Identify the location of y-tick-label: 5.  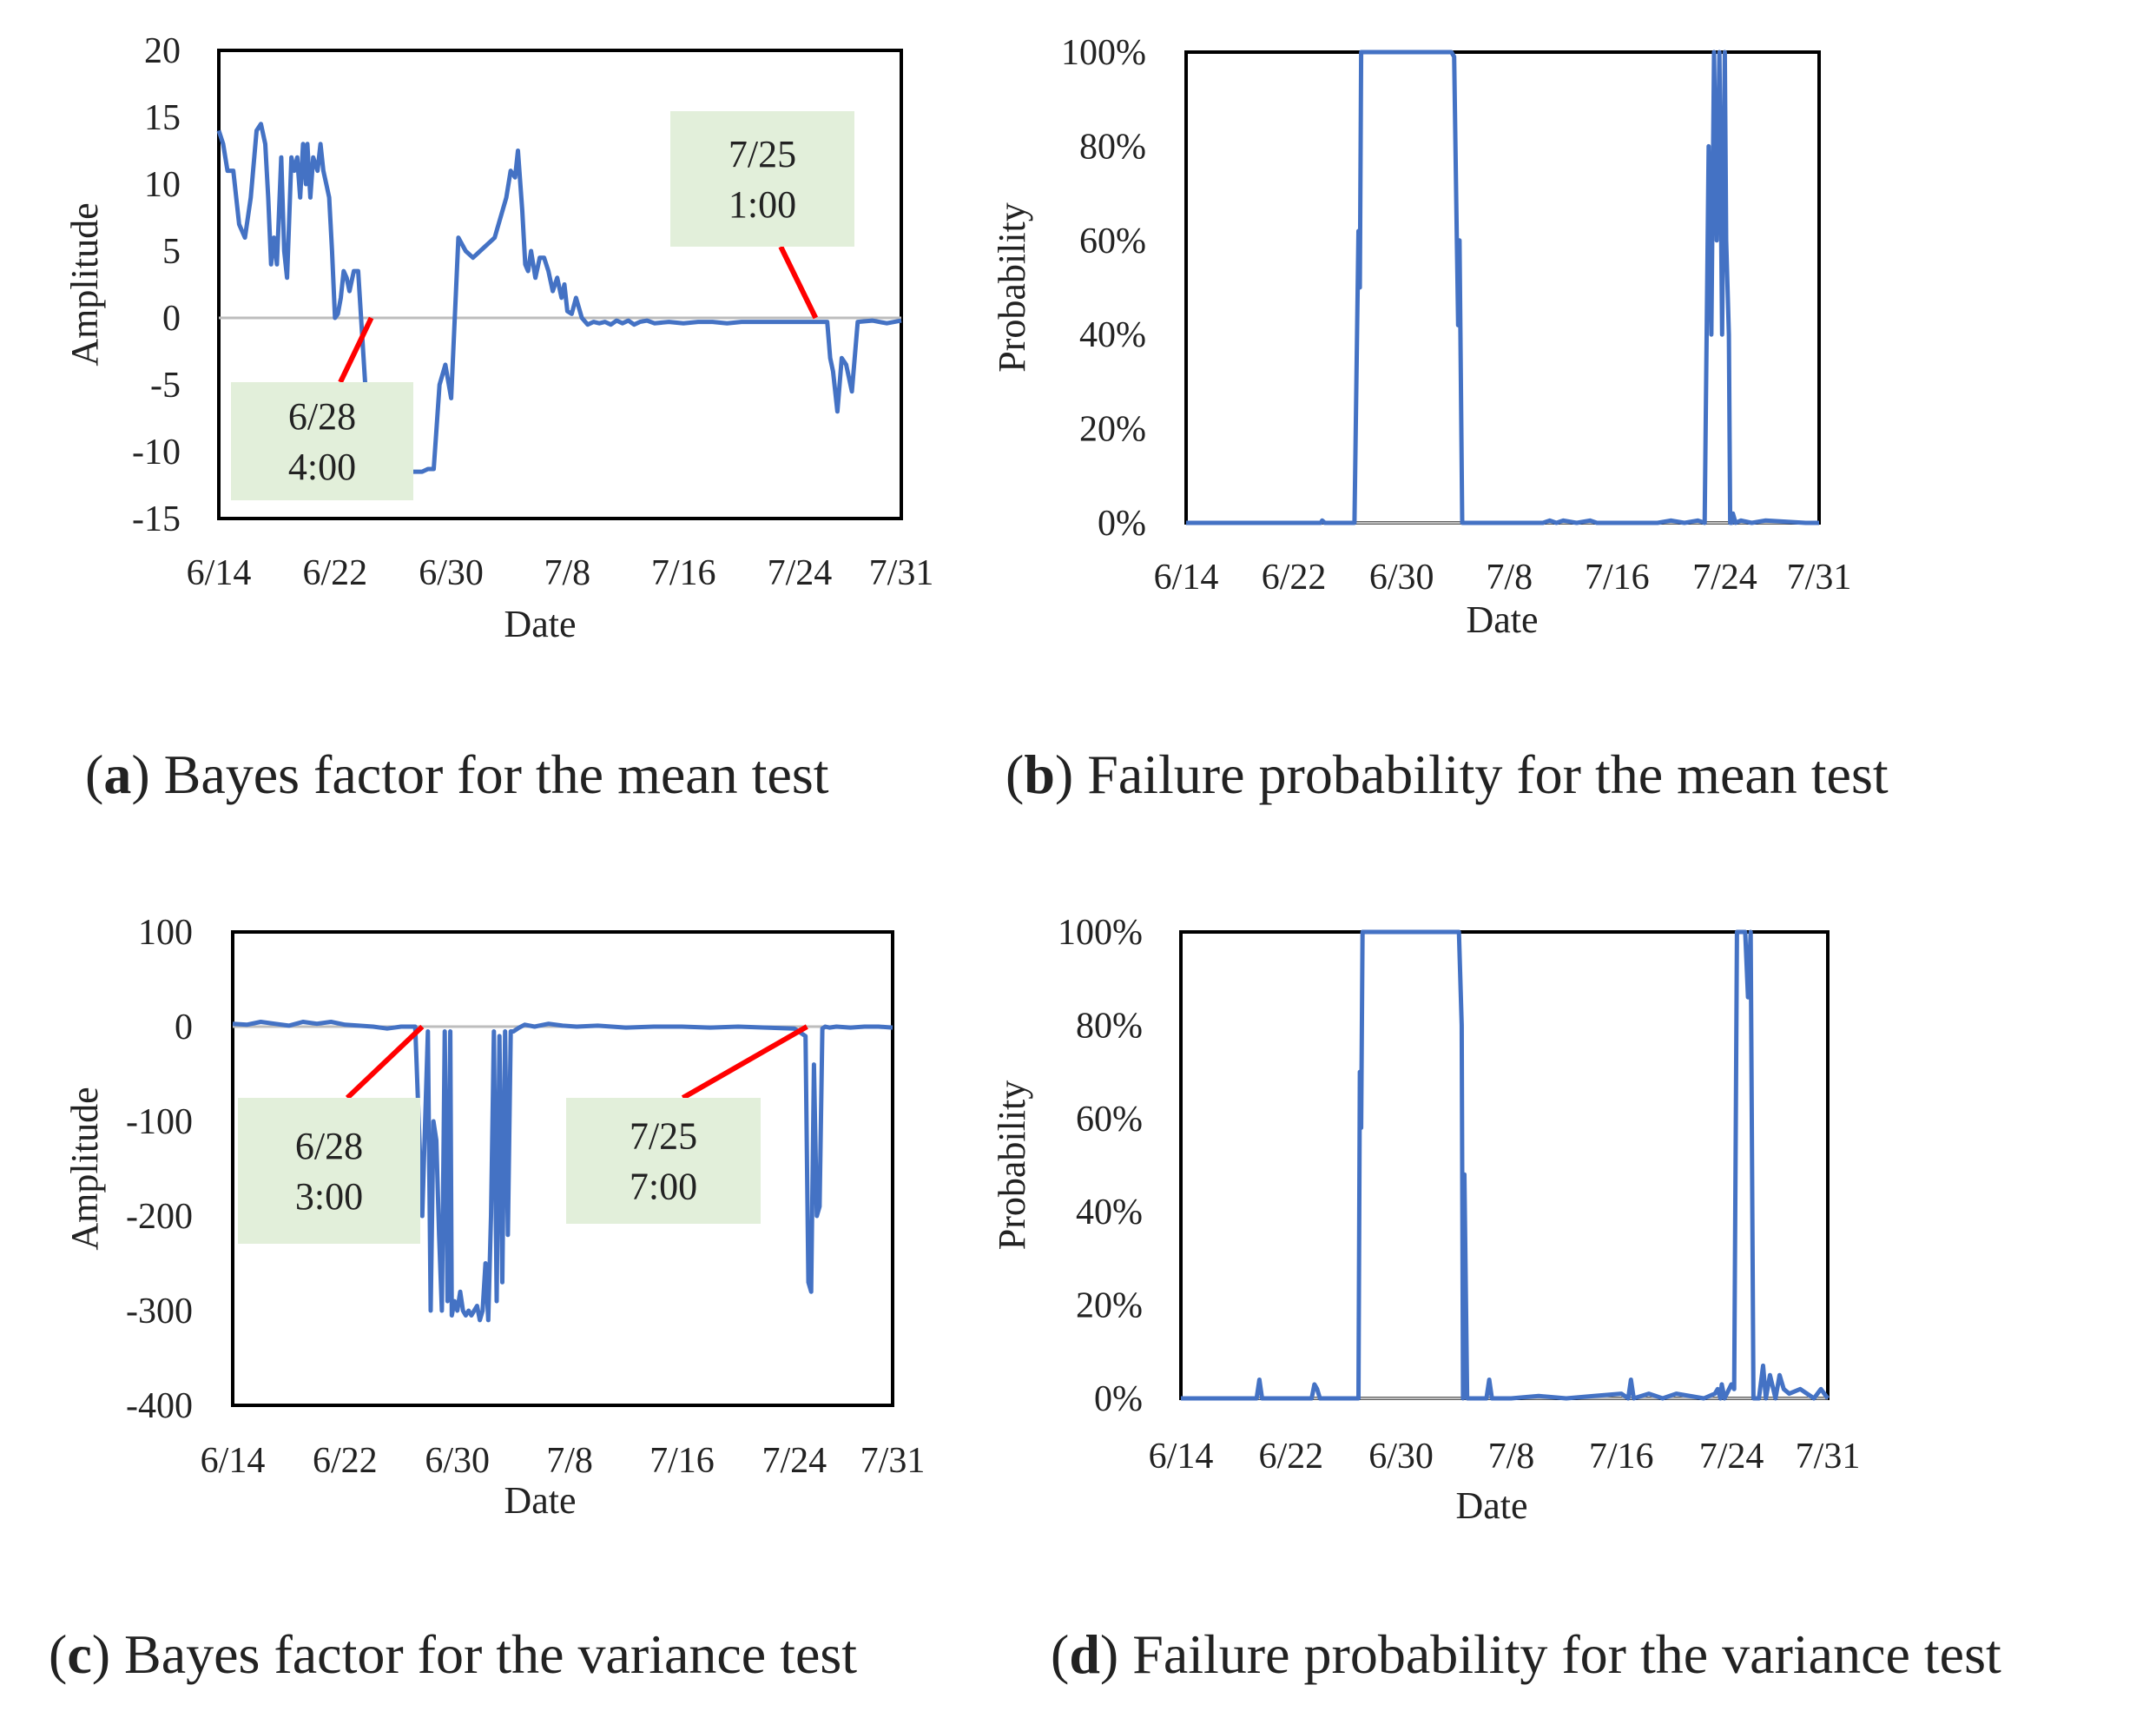
(171, 252).